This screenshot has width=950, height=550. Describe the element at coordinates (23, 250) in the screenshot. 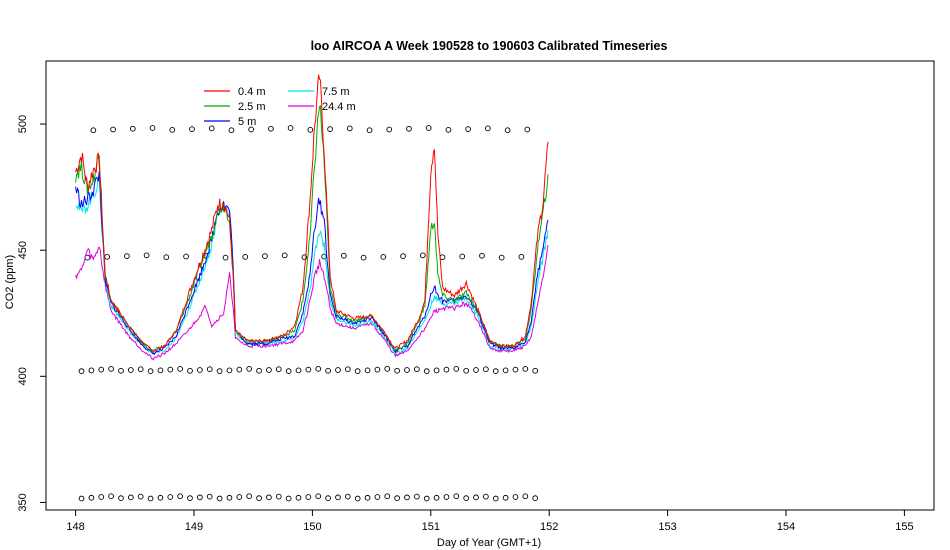

I see `y-tick-label: 450` at that location.